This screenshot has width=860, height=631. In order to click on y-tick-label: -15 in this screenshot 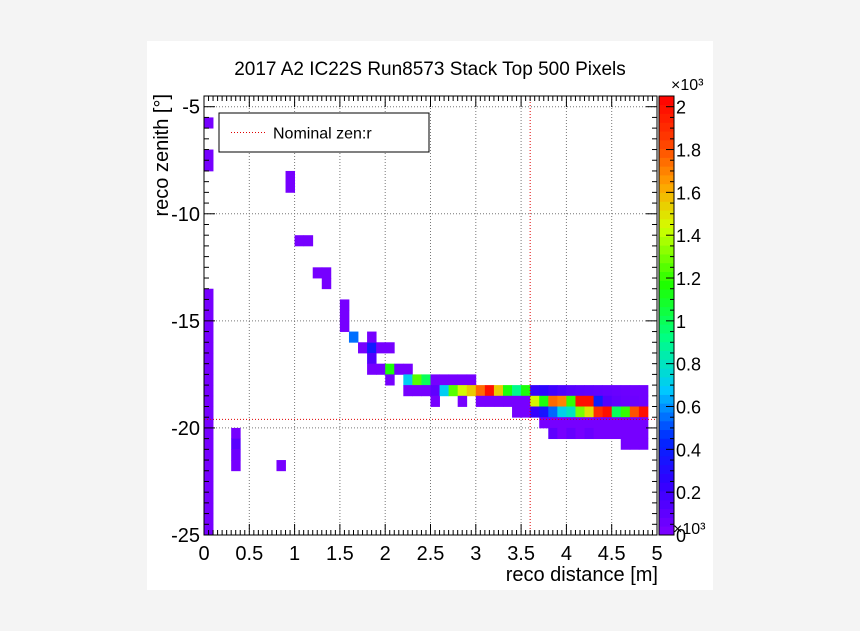, I will do `click(185, 322)`.